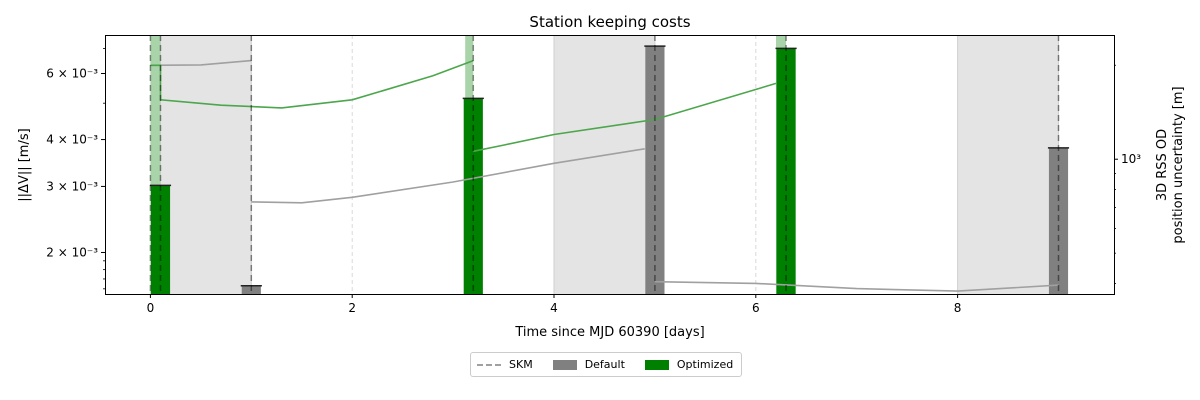  What do you see at coordinates (489, 364) in the screenshot?
I see `legend-swatch-skm` at bounding box center [489, 364].